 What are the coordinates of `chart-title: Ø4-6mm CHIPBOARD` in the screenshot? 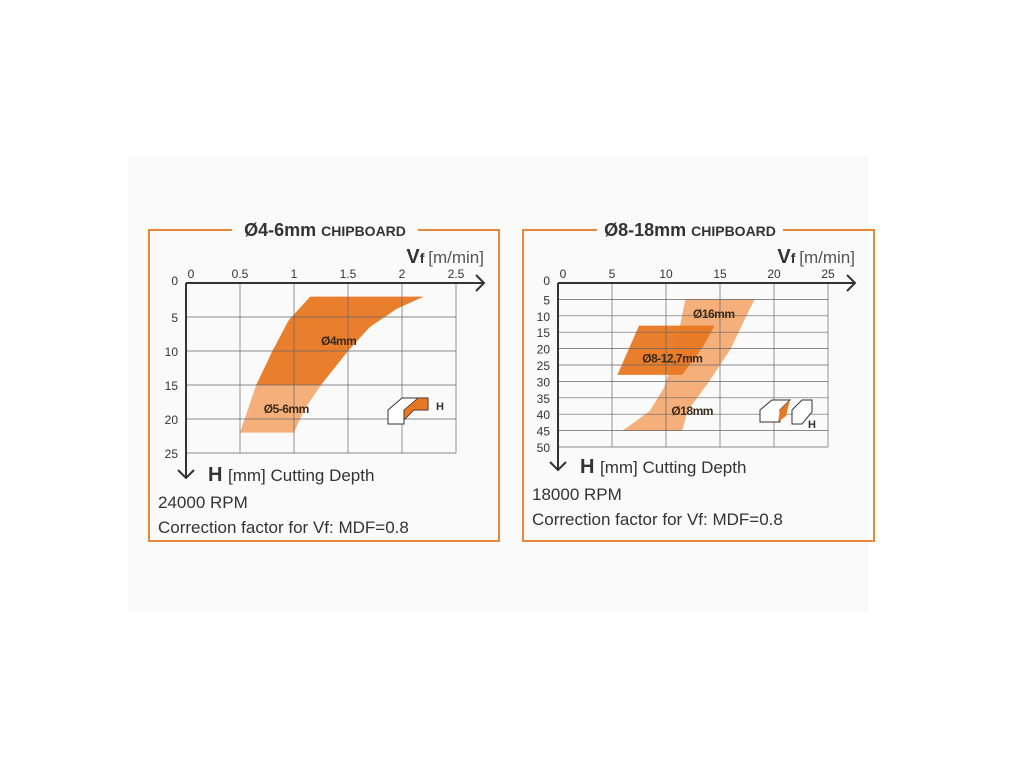 It's located at (325, 230).